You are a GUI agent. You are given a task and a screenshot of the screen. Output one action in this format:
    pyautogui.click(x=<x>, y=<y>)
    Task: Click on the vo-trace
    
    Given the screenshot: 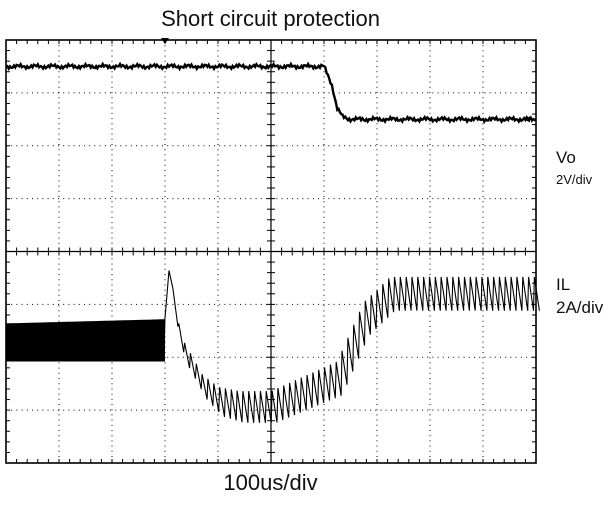 What is the action you would take?
    pyautogui.click(x=271, y=93)
    